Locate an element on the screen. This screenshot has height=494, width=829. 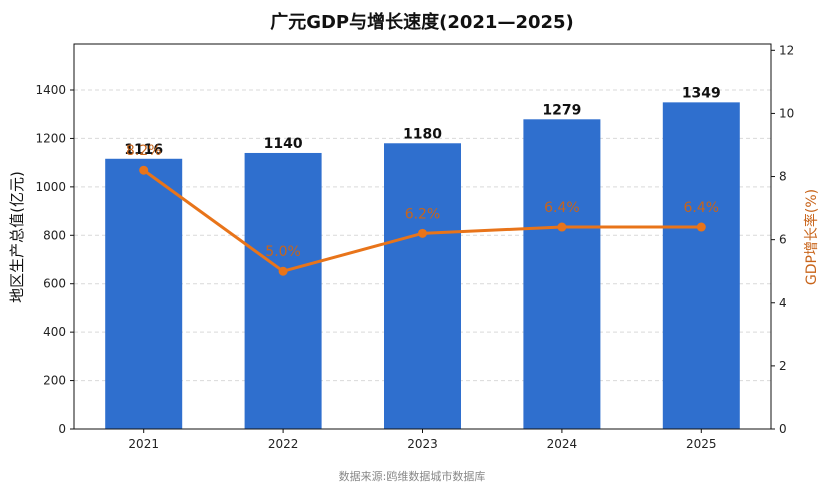
y-tick-label: 1000 is located at coordinates (50, 187).